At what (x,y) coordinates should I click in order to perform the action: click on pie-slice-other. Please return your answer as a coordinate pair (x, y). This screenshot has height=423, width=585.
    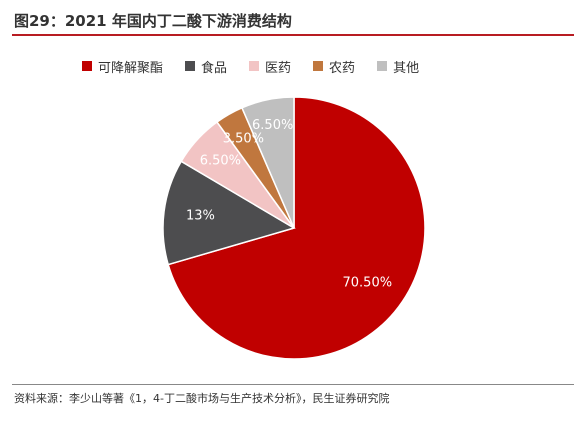
    Looking at the image, I should click on (267, 162).